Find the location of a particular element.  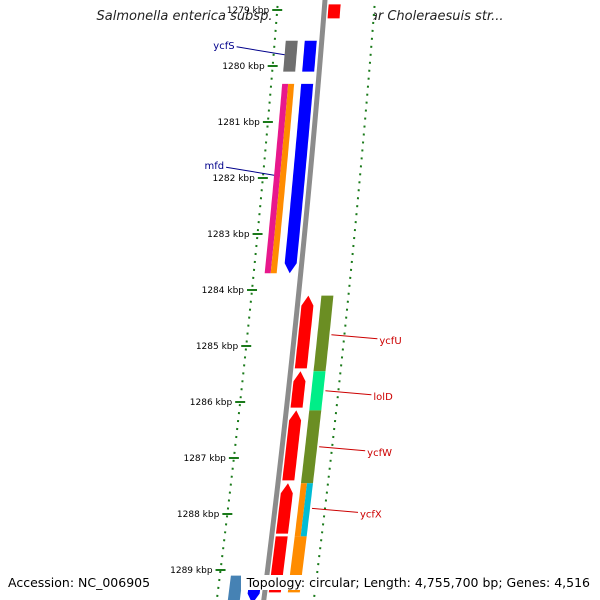

tick-label-9: 1288 kbp is located at coordinates (198, 515).